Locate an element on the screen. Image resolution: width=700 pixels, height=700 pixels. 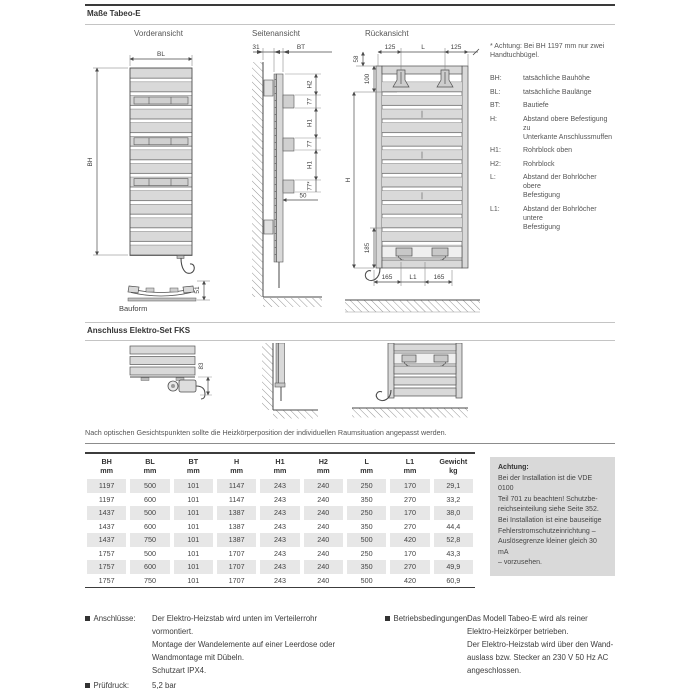
fks-front-detail: 83 is located at coordinates (170, 372).